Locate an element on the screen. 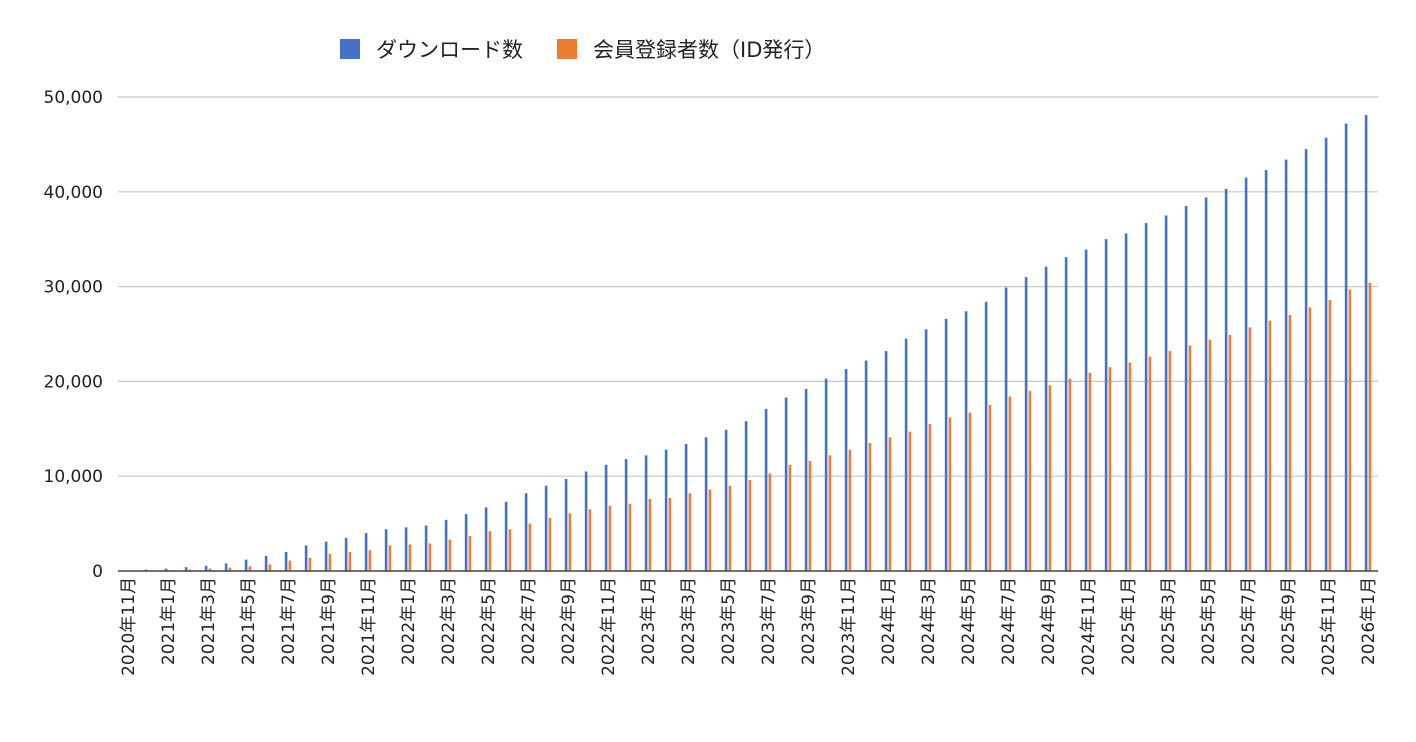 The height and width of the screenshot is (742, 1416). legend-label-members: 会員登録者数（ID発行） is located at coordinates (709, 50).